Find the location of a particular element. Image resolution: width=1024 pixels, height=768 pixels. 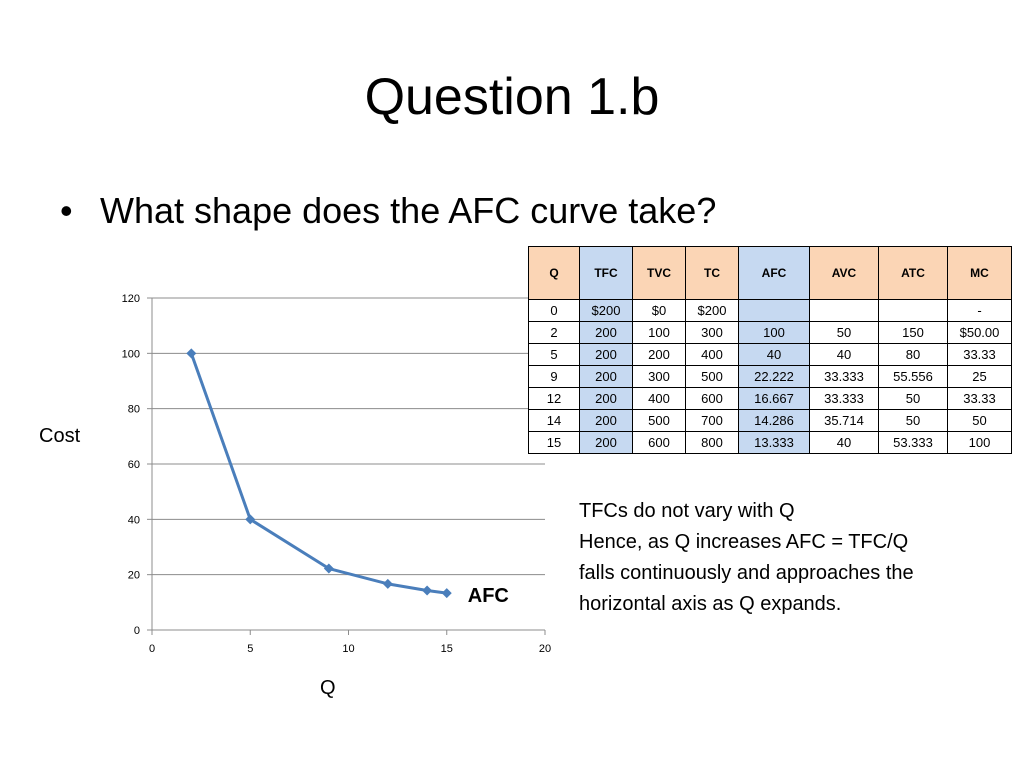

table-cell-q: 2 is located at coordinates (554, 332).